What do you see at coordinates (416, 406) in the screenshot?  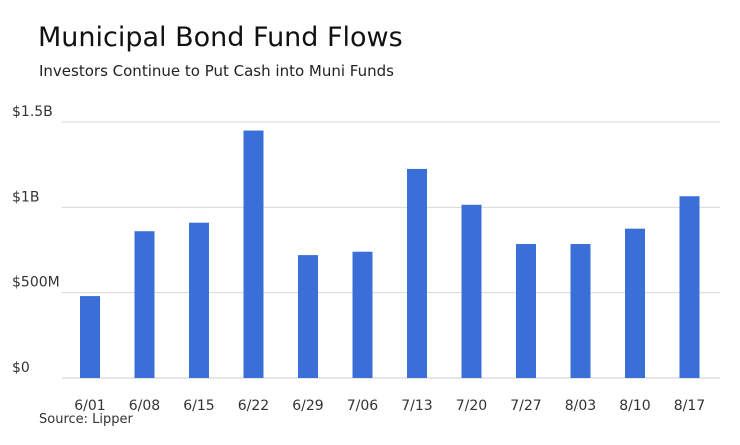 I see `x-tick-label: 7/13` at bounding box center [416, 406].